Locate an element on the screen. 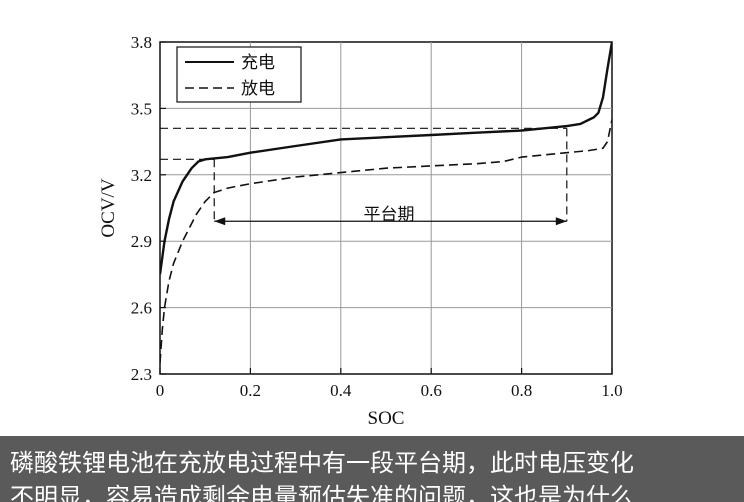 Image resolution: width=744 pixels, height=502 pixels. x-axis-label: SOC is located at coordinates (386, 418).